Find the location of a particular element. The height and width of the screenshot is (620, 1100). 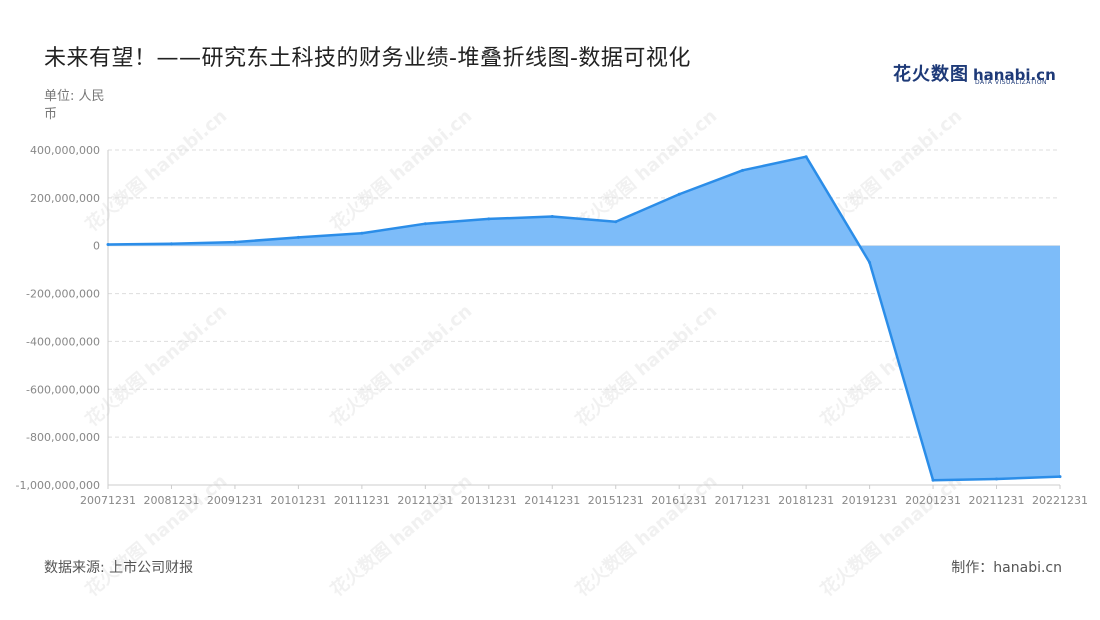

x-tick-label: 20191231 is located at coordinates (870, 500).